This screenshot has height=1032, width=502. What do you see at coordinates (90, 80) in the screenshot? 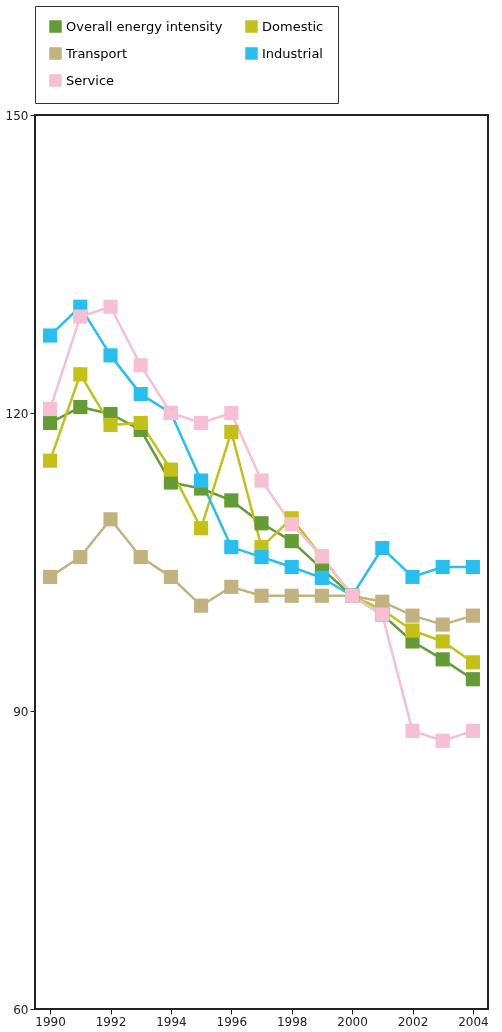
I see `legend-label: Service` at bounding box center [90, 80].